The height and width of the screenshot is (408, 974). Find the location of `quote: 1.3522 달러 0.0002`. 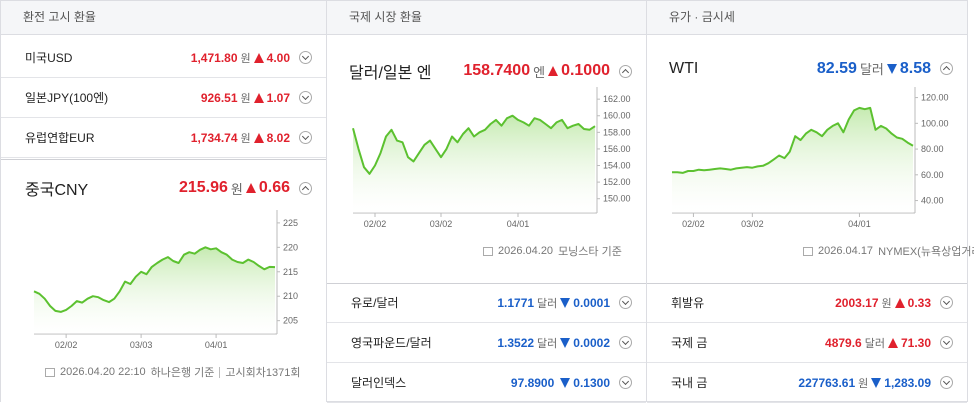

quote: 1.3522 달러 0.0002 is located at coordinates (553, 343).